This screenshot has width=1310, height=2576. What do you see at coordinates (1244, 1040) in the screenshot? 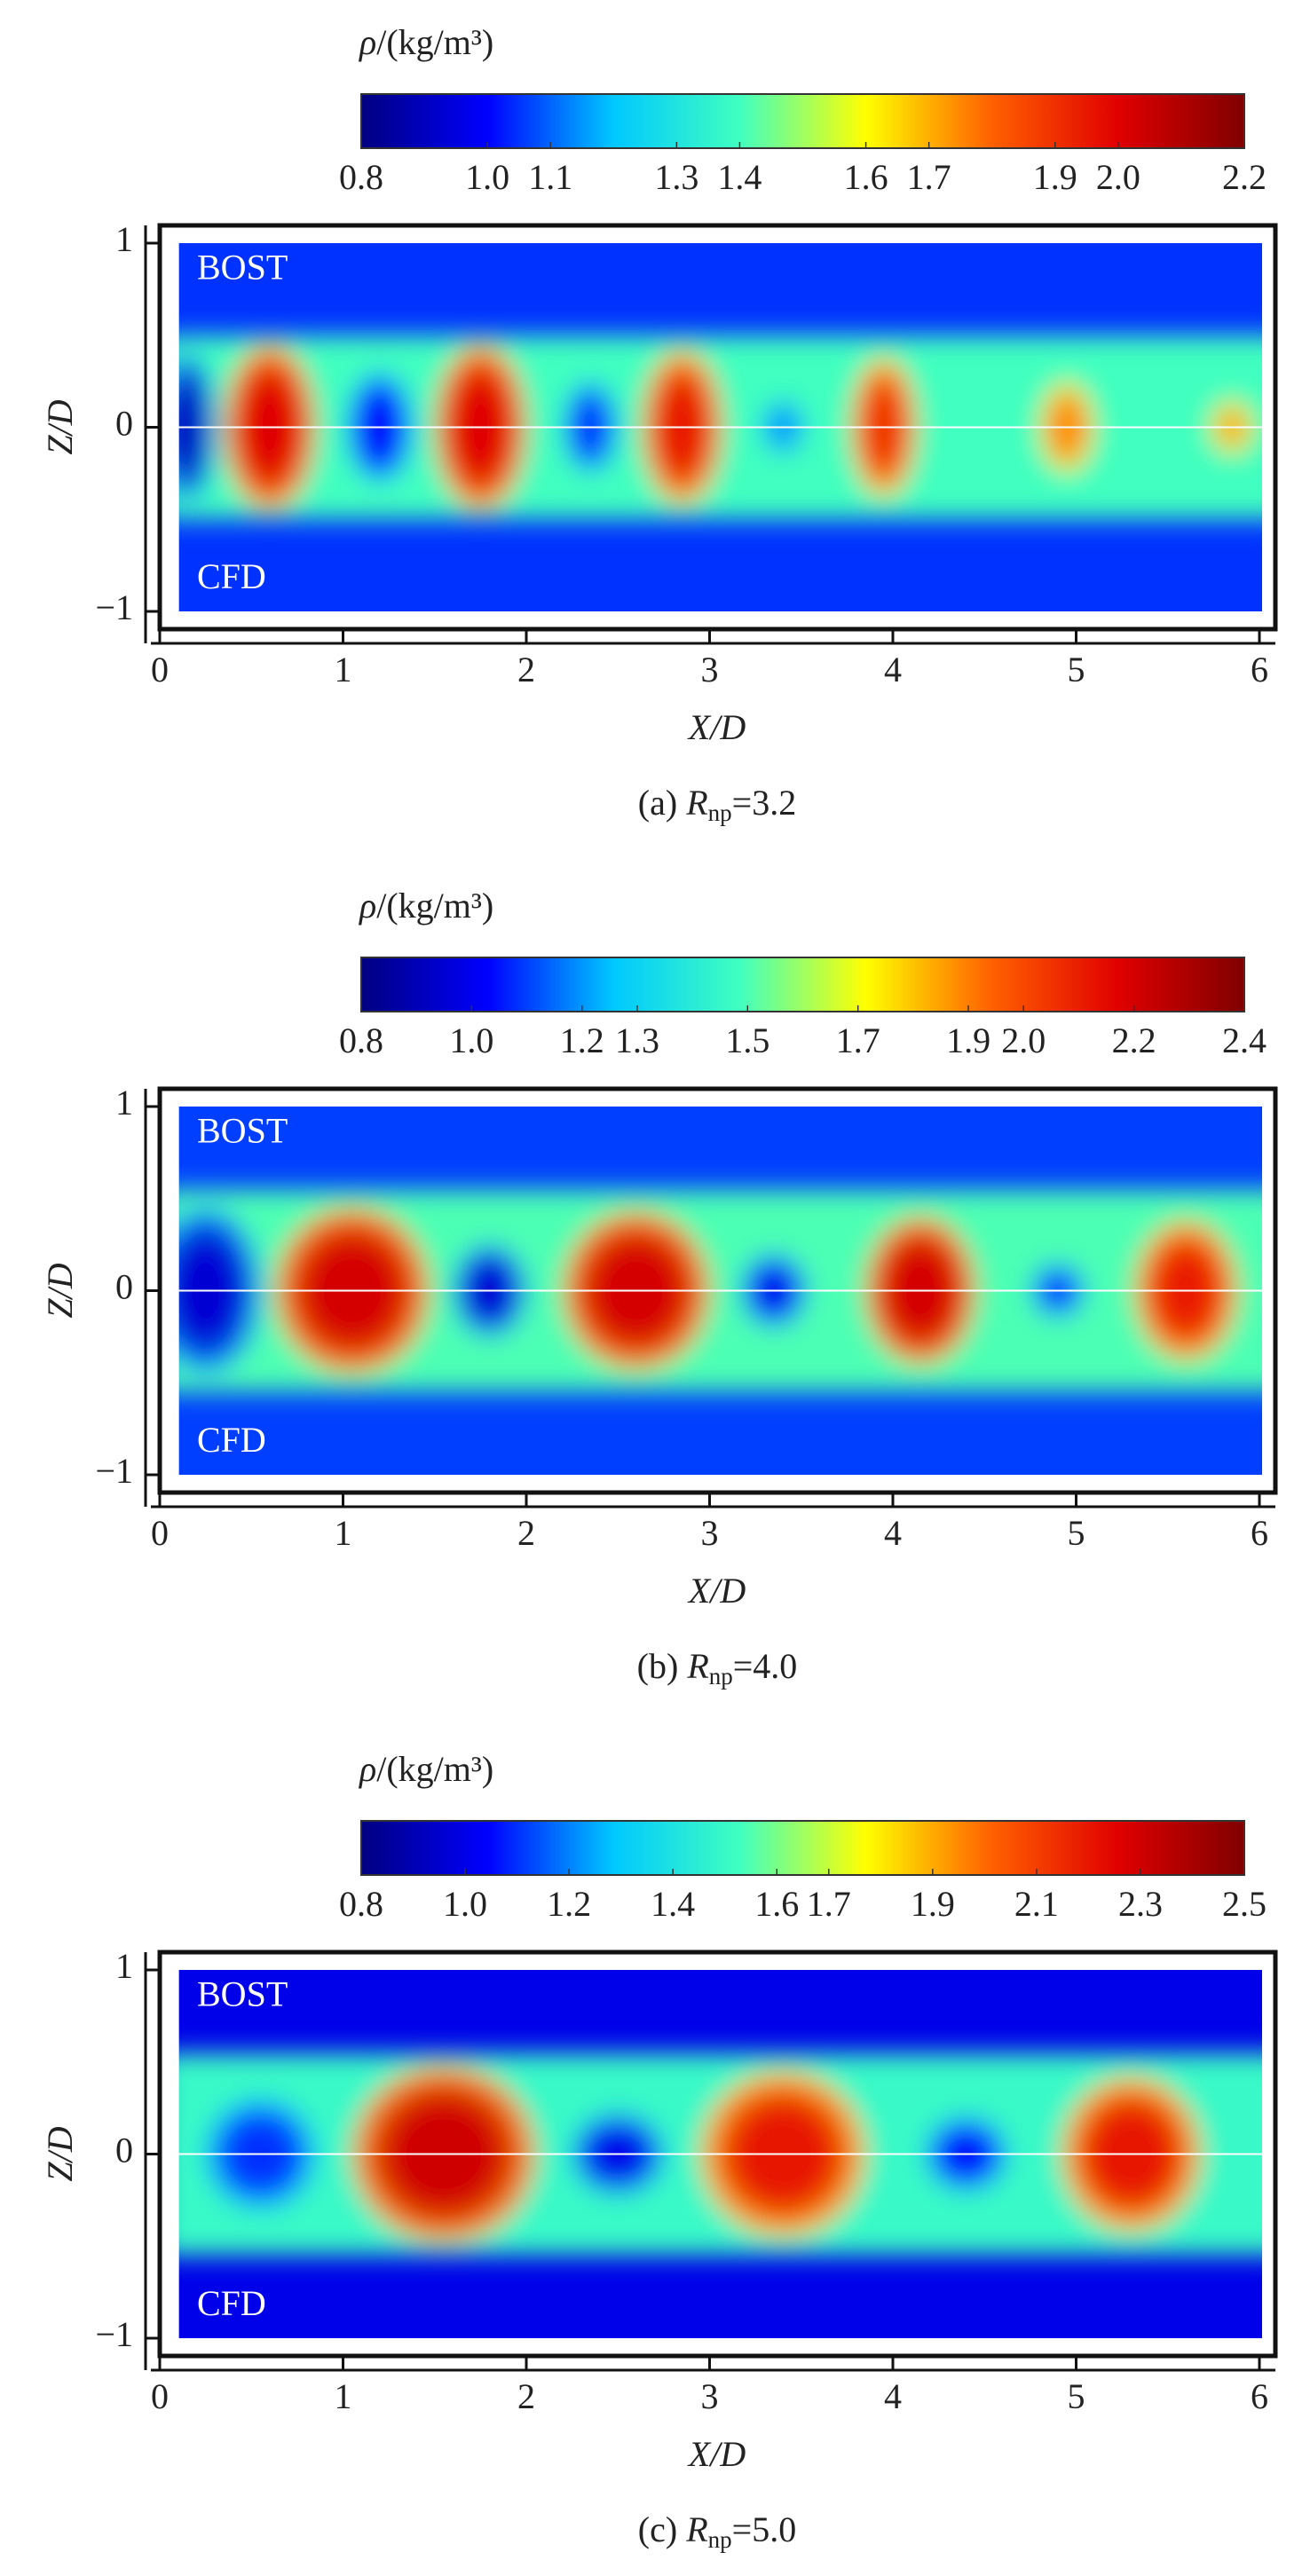
I see `colorbar-tick-label: 2.4` at bounding box center [1244, 1040].